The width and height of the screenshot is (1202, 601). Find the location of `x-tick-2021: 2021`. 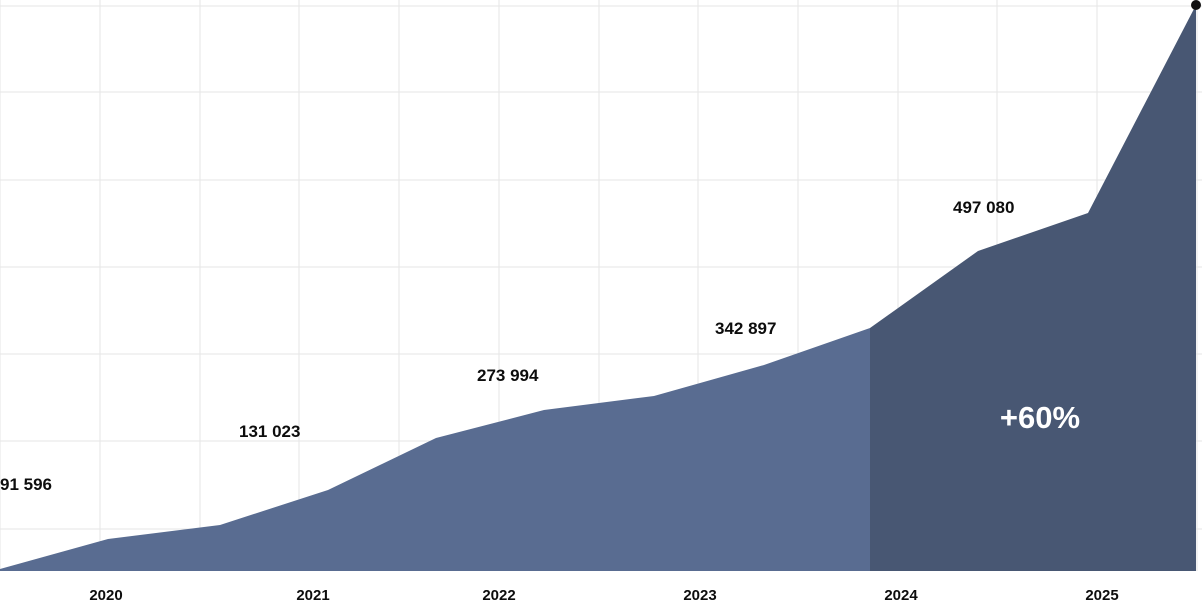

x-tick-2021: 2021 is located at coordinates (312, 594).